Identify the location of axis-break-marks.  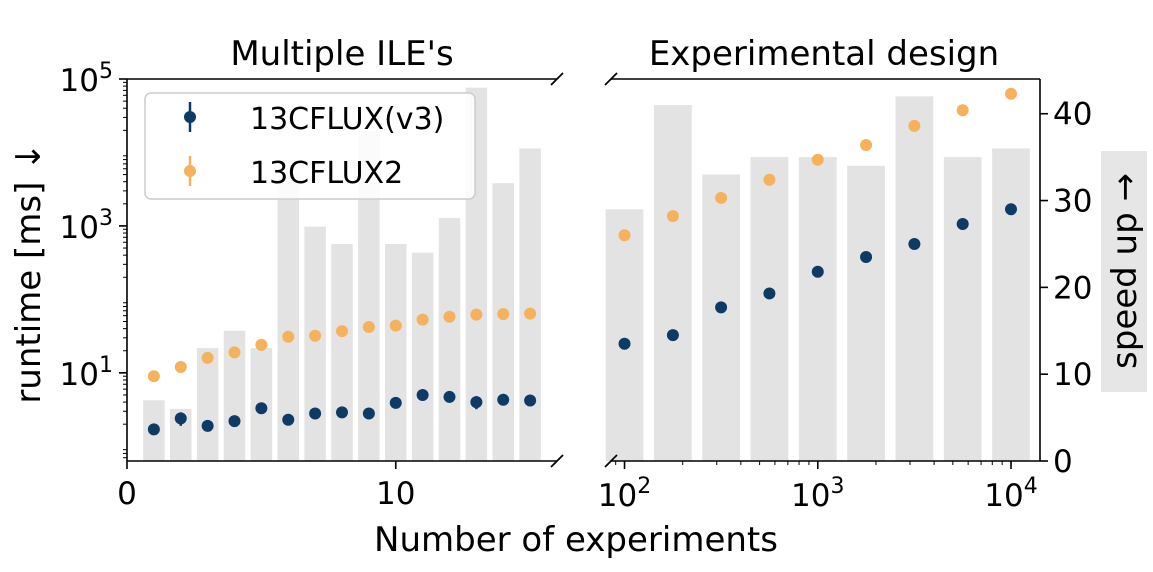
(584, 270).